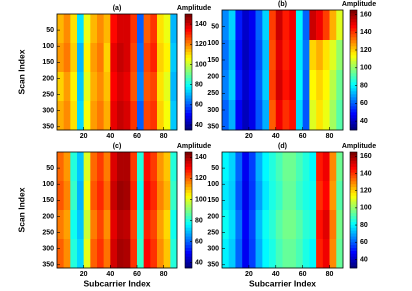 This screenshot has width=412, height=291. What do you see at coordinates (199, 105) in the screenshot?
I see `colorbar-tick-label: 60` at bounding box center [199, 105].